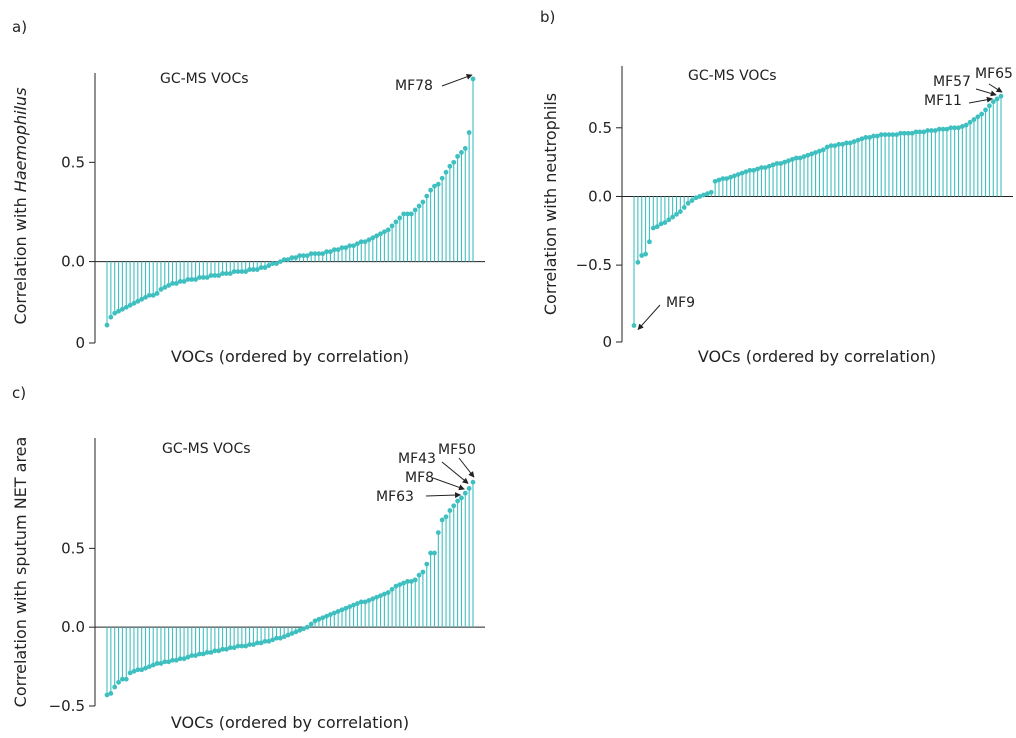 The image size is (1016, 738). What do you see at coordinates (732, 76) in the screenshot?
I see `panel-2-inset-label: GC-MS VOCs` at bounding box center [732, 76].